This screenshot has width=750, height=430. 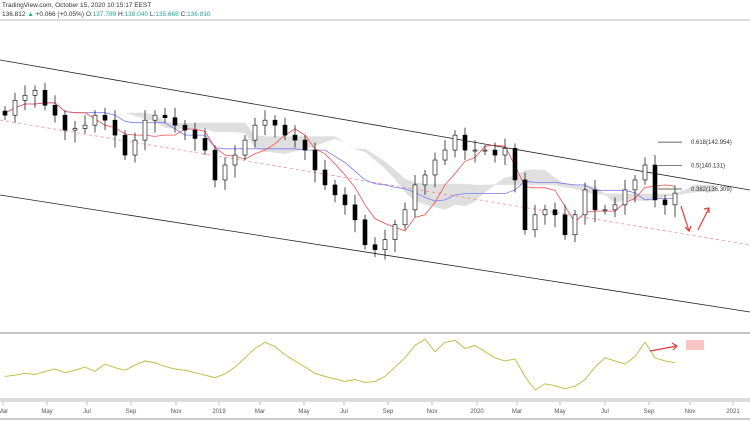 I want to click on time-tick-label: Nov, so click(x=690, y=412).